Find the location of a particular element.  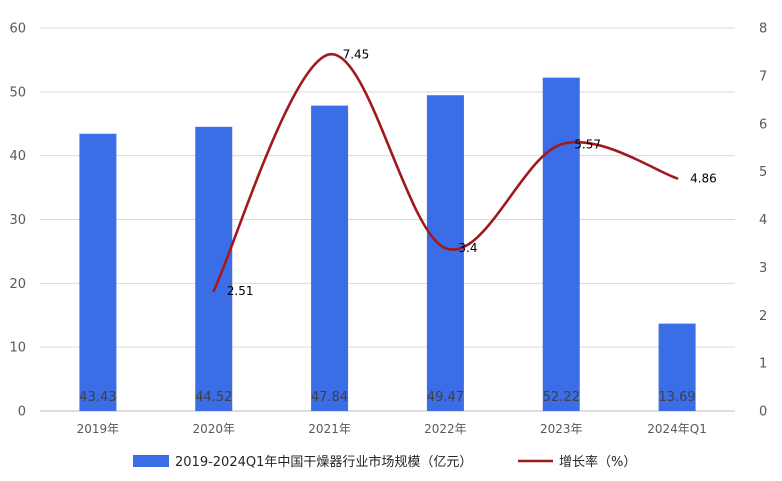

legend: 2019-2024Q1年中国干燥器行业市场规模（亿元） 增长率（%） is located at coordinates (384, 462).